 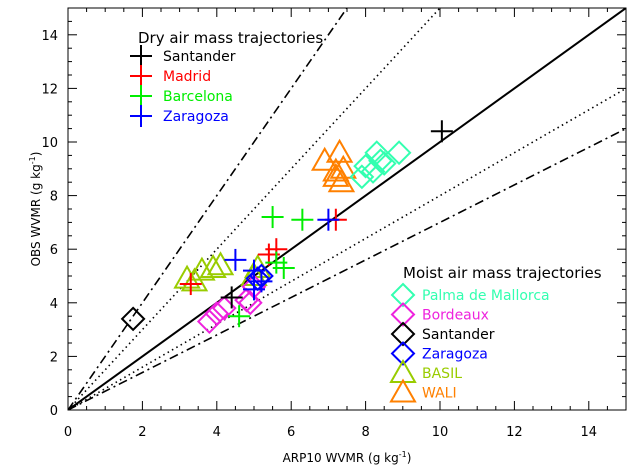 What do you see at coordinates (54, 250) in the screenshot?
I see `y-tick-label: 6` at bounding box center [54, 250].